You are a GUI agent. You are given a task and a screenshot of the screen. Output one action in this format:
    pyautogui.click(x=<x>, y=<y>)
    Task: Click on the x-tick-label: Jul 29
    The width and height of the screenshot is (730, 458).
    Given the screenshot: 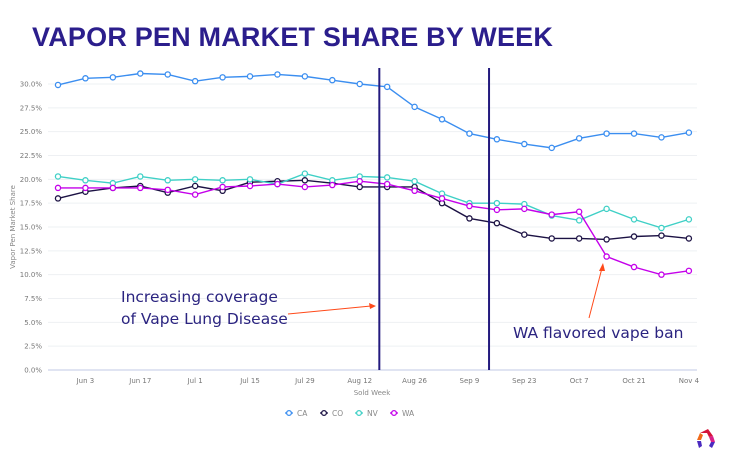 What is the action you would take?
    pyautogui.click(x=304, y=381)
    